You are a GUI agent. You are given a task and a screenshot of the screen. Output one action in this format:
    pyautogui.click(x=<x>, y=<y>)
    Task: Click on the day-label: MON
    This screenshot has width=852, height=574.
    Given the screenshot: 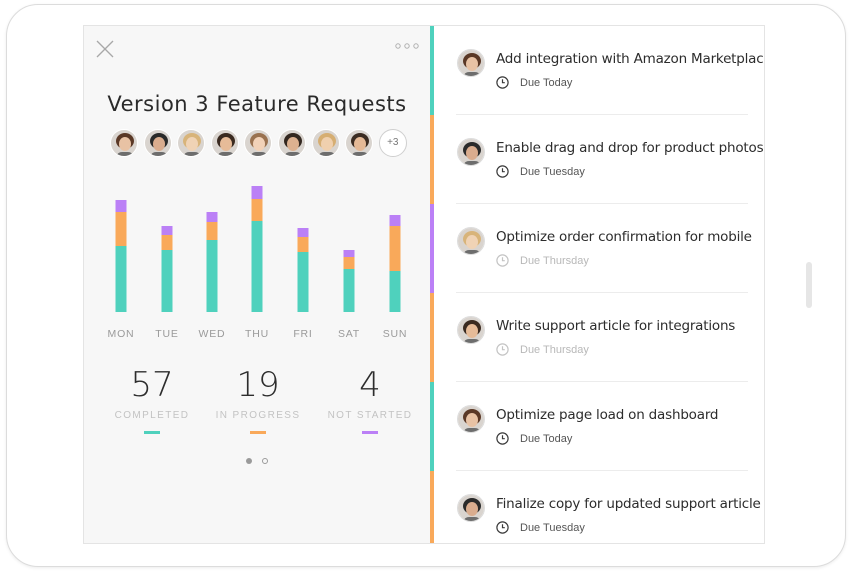 What is the action you would take?
    pyautogui.click(x=121, y=334)
    